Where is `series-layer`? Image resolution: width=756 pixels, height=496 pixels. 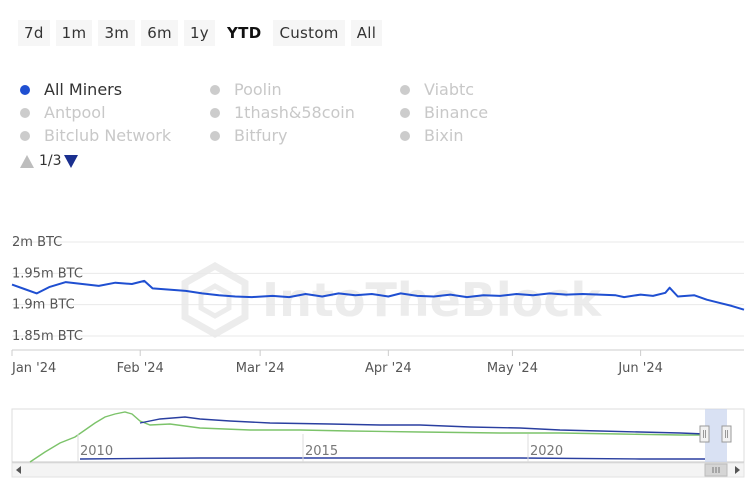 series-layer is located at coordinates (378, 295).